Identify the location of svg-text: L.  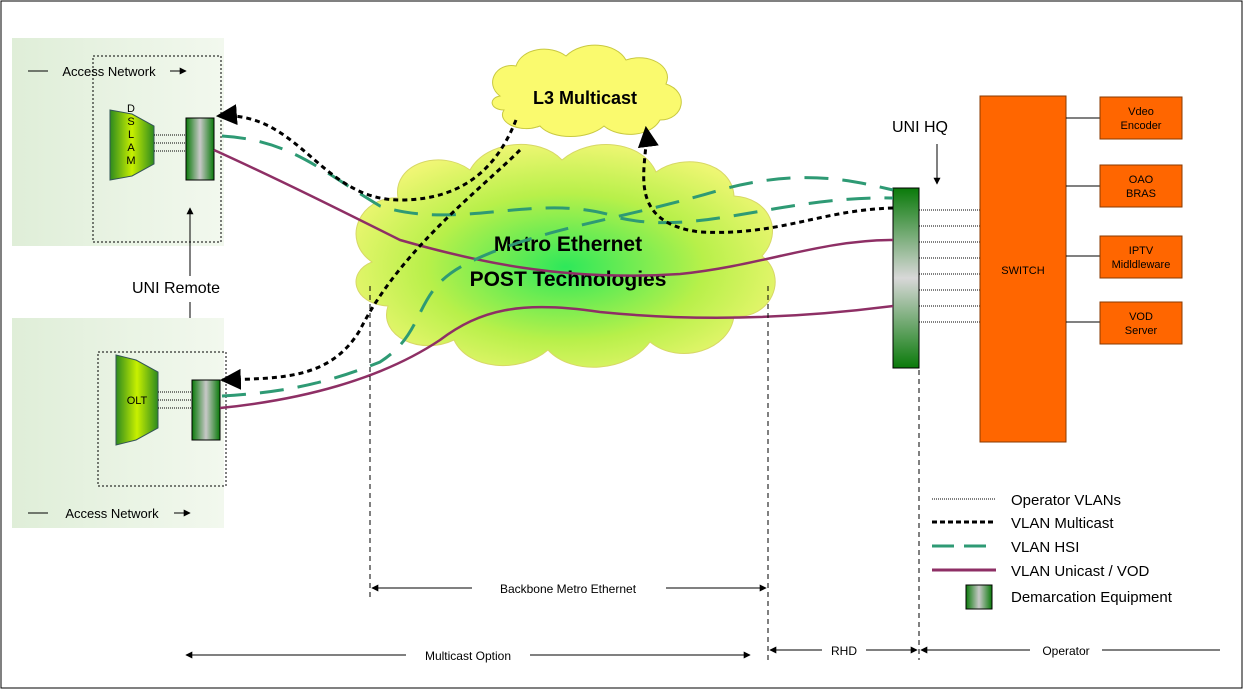
(131, 135).